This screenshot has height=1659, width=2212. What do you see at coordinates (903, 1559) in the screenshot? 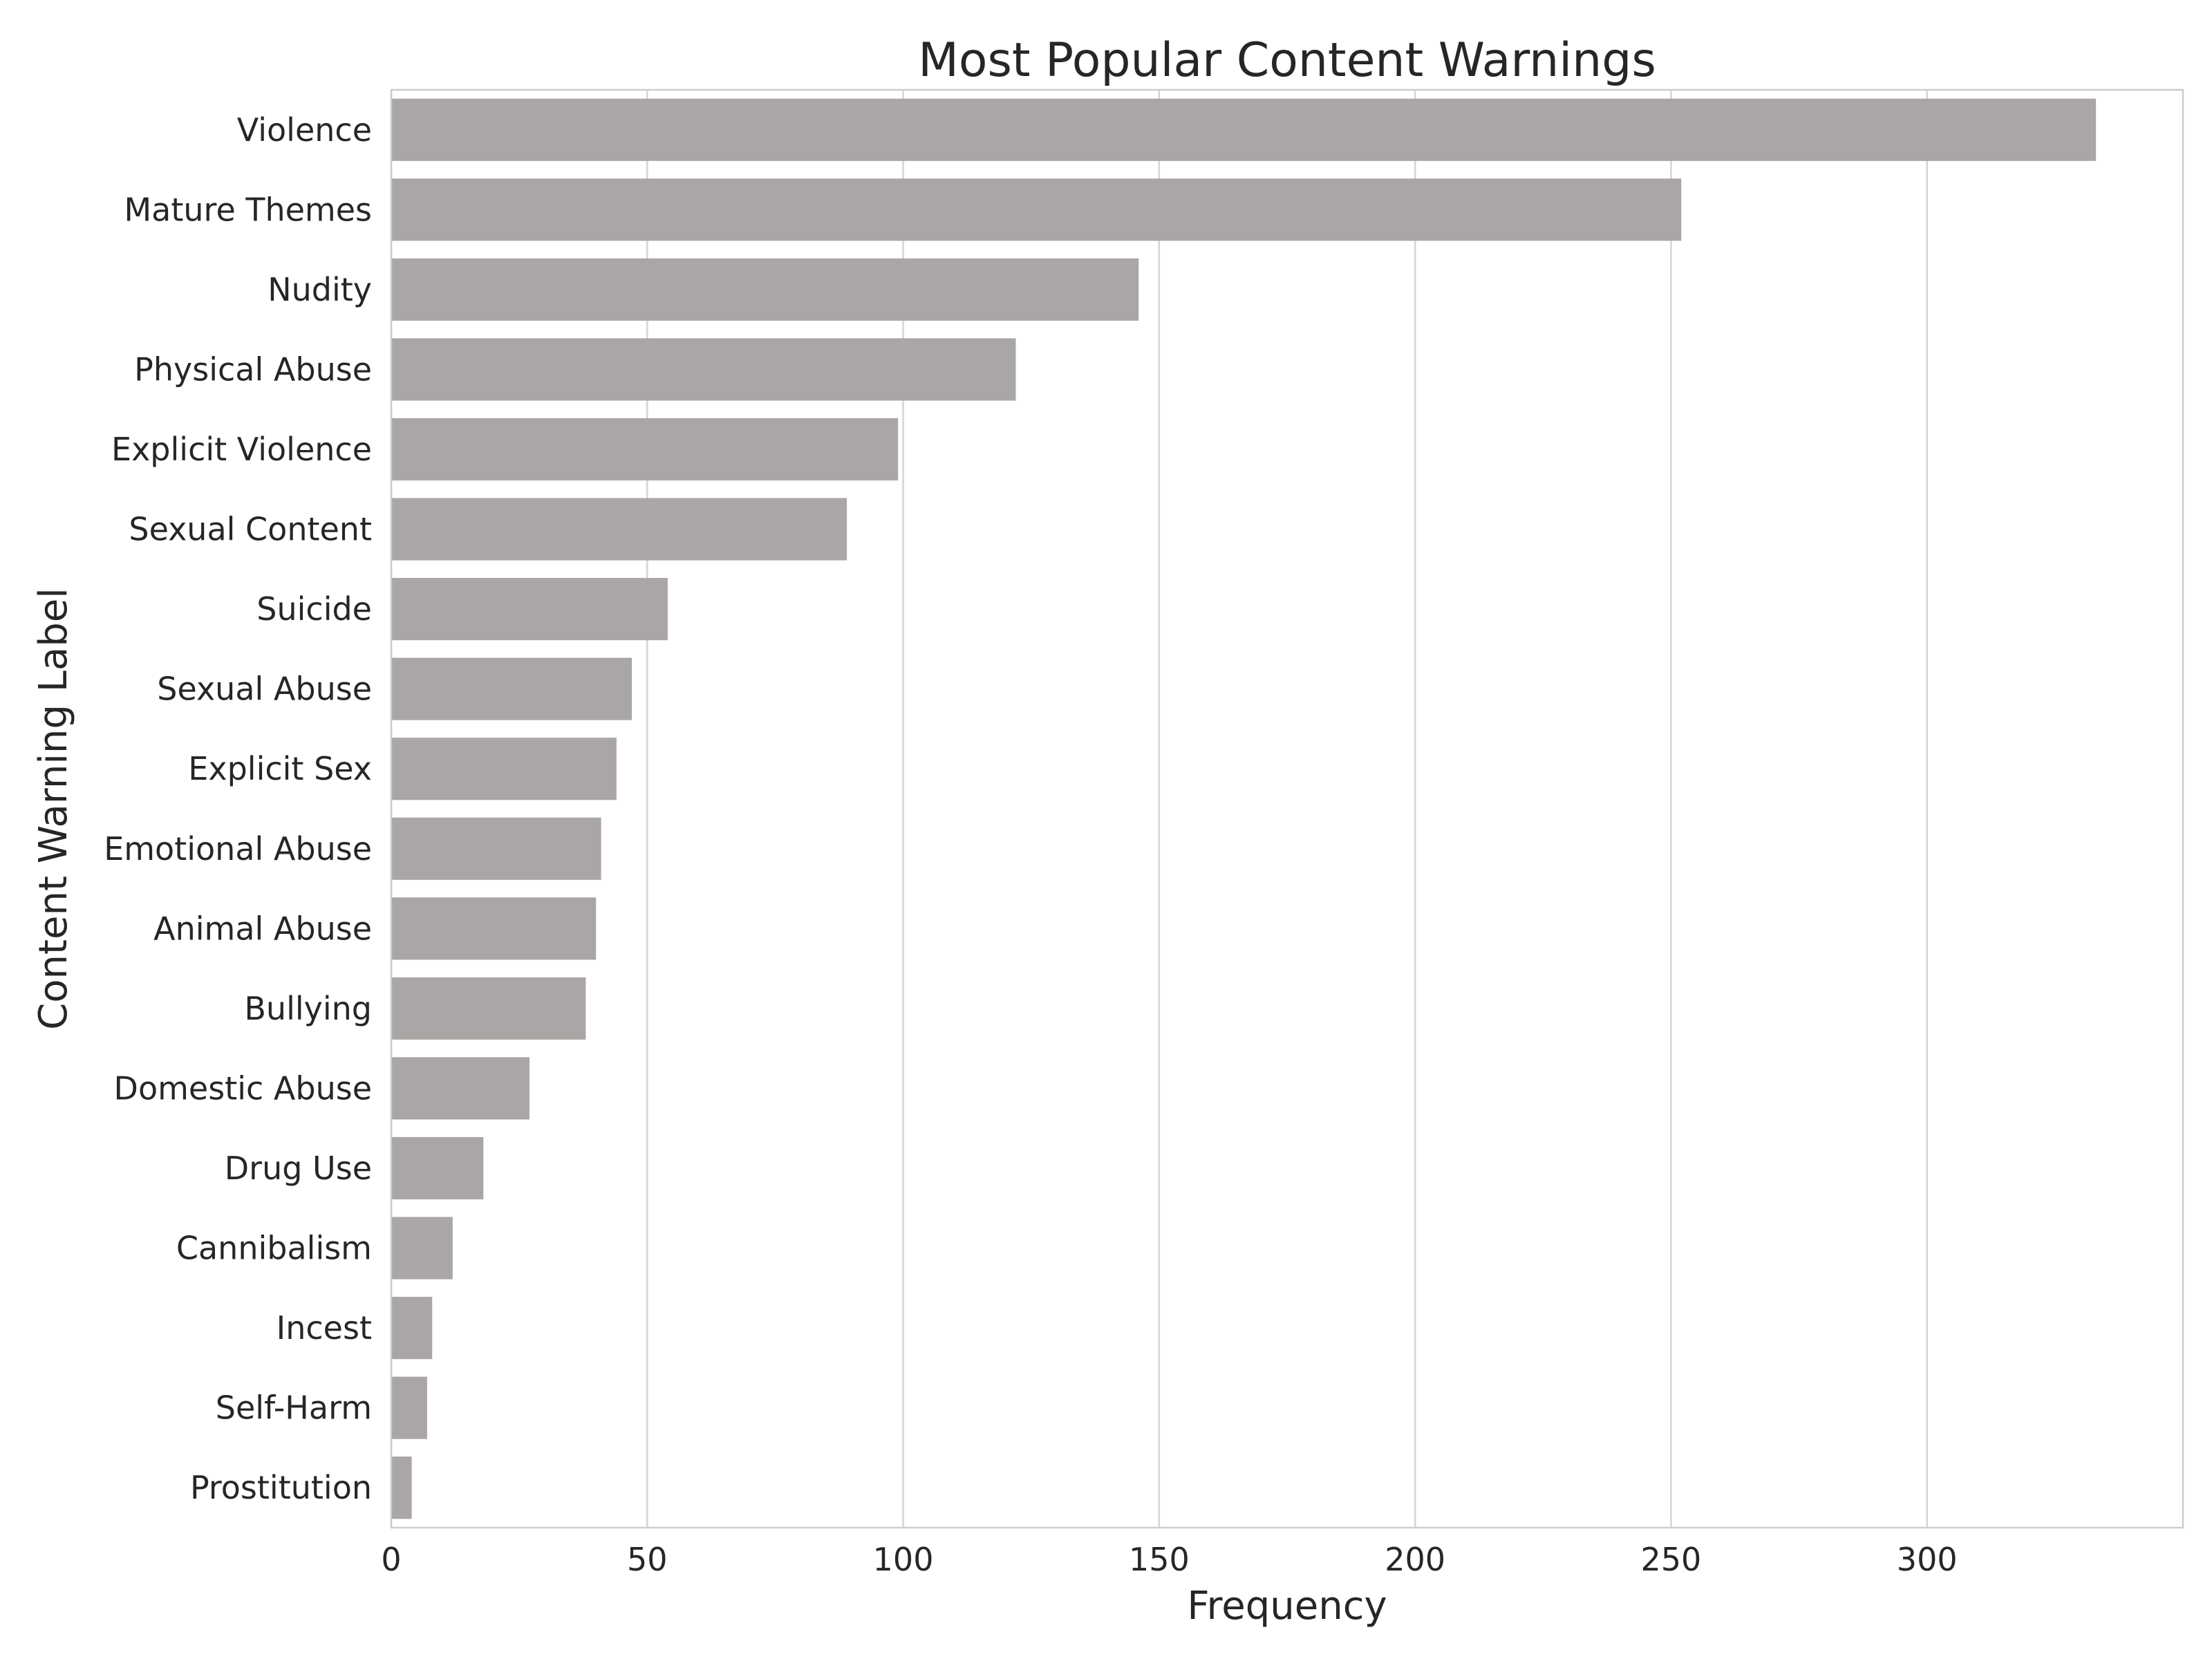
I see `x-tick-label: 100` at bounding box center [903, 1559].